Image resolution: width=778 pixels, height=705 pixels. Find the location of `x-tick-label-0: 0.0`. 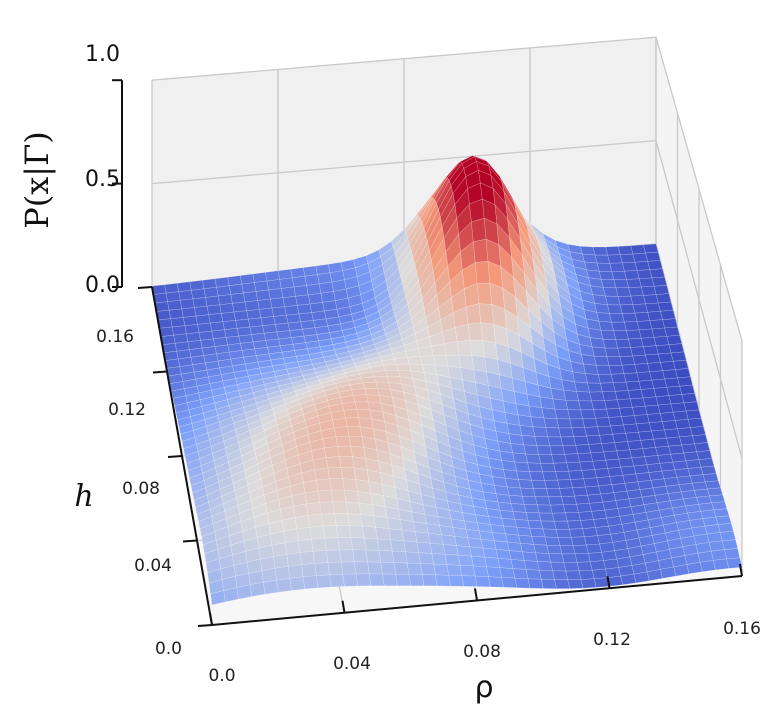

x-tick-label-0: 0.0 is located at coordinates (221, 676).